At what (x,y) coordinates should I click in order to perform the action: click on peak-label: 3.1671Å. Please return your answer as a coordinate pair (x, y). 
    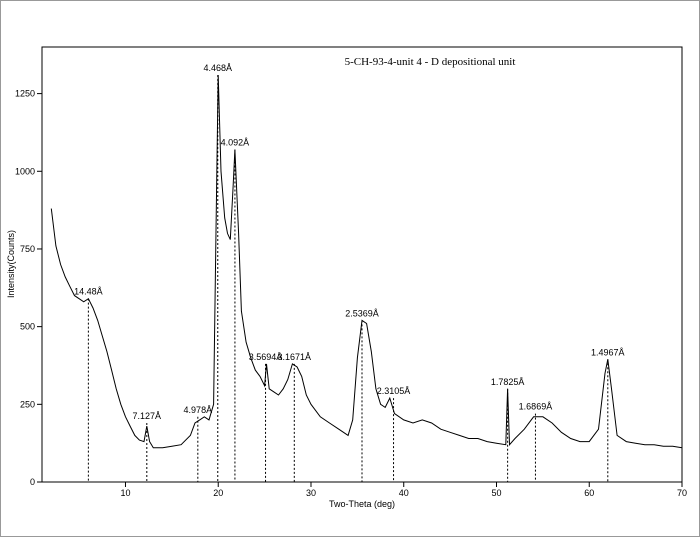
    Looking at the image, I should click on (295, 357).